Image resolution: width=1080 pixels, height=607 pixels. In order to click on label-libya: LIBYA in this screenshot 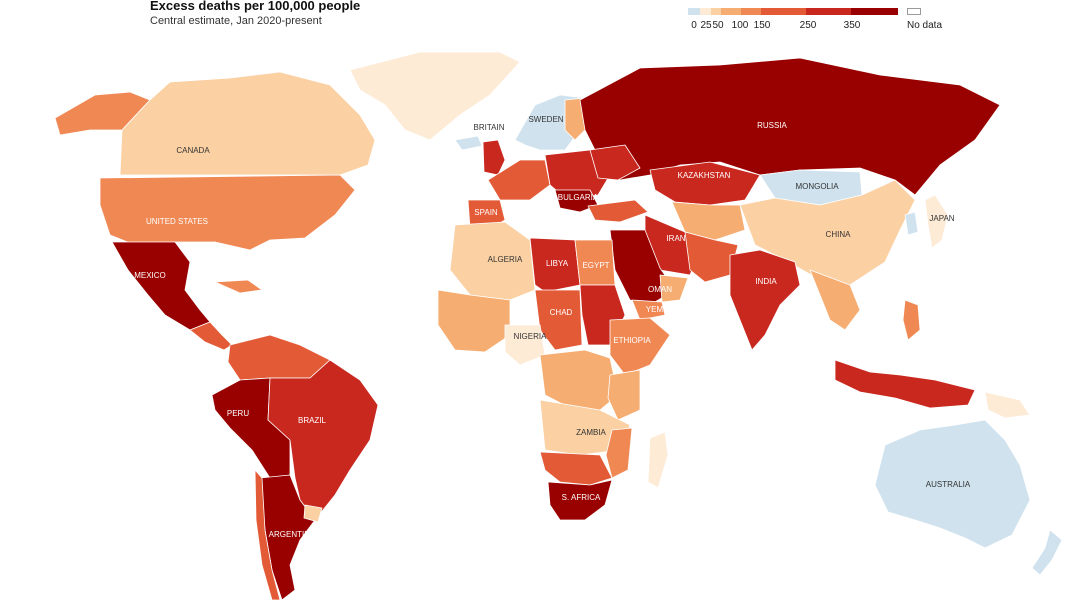, I will do `click(557, 263)`.